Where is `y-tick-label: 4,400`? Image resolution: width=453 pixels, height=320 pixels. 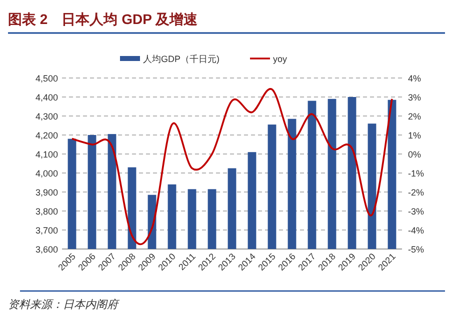 y-tick-label: 4,400 is located at coordinates (46, 97).